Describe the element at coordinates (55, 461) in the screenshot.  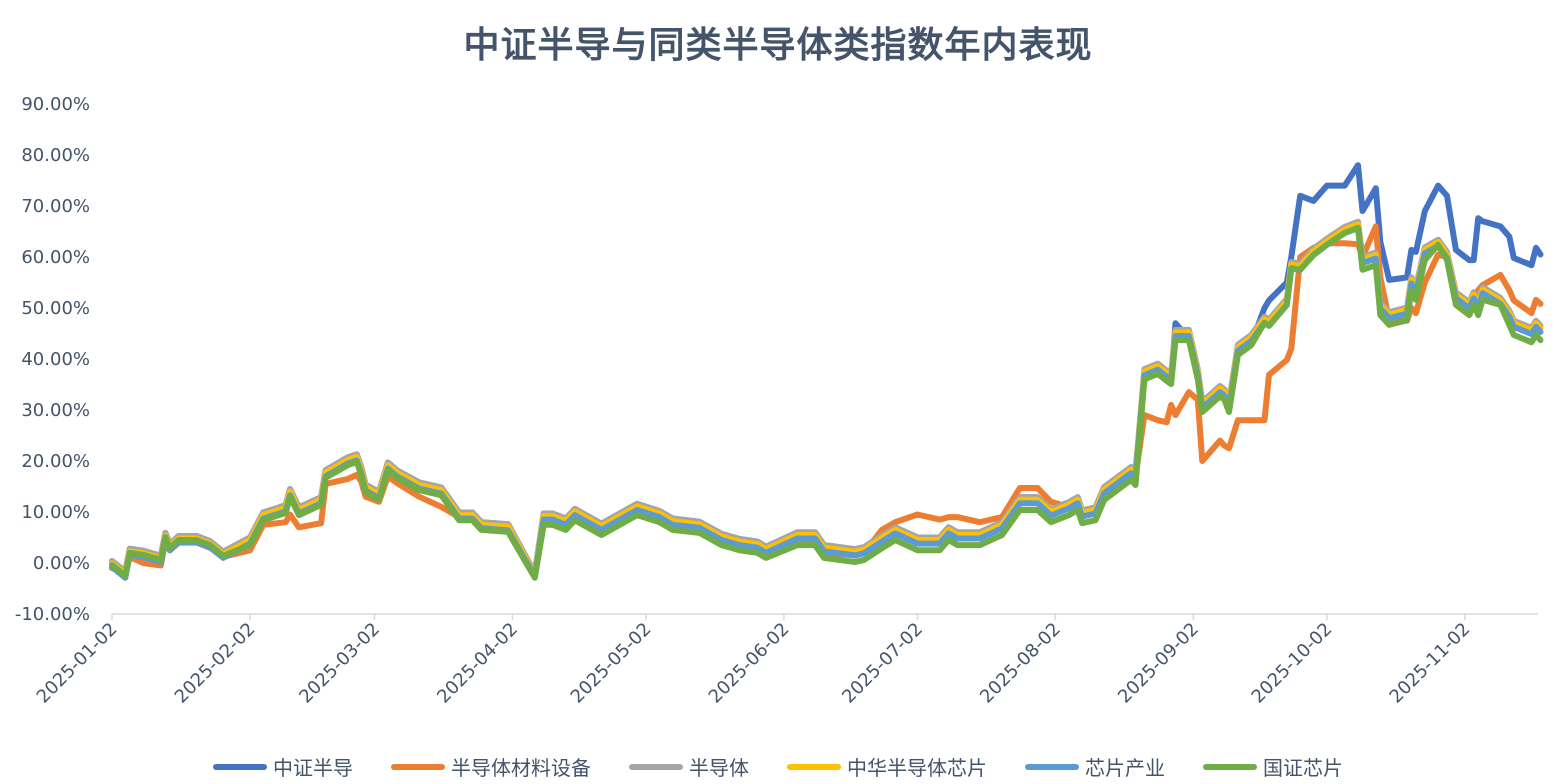
I see `y-tick-label: 20.00%` at that location.